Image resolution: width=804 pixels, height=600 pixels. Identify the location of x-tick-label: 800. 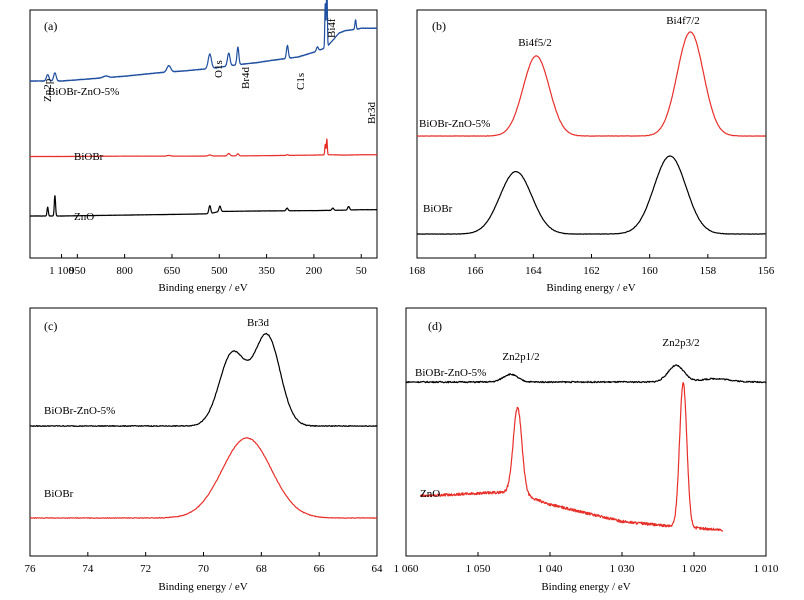
(124, 271).